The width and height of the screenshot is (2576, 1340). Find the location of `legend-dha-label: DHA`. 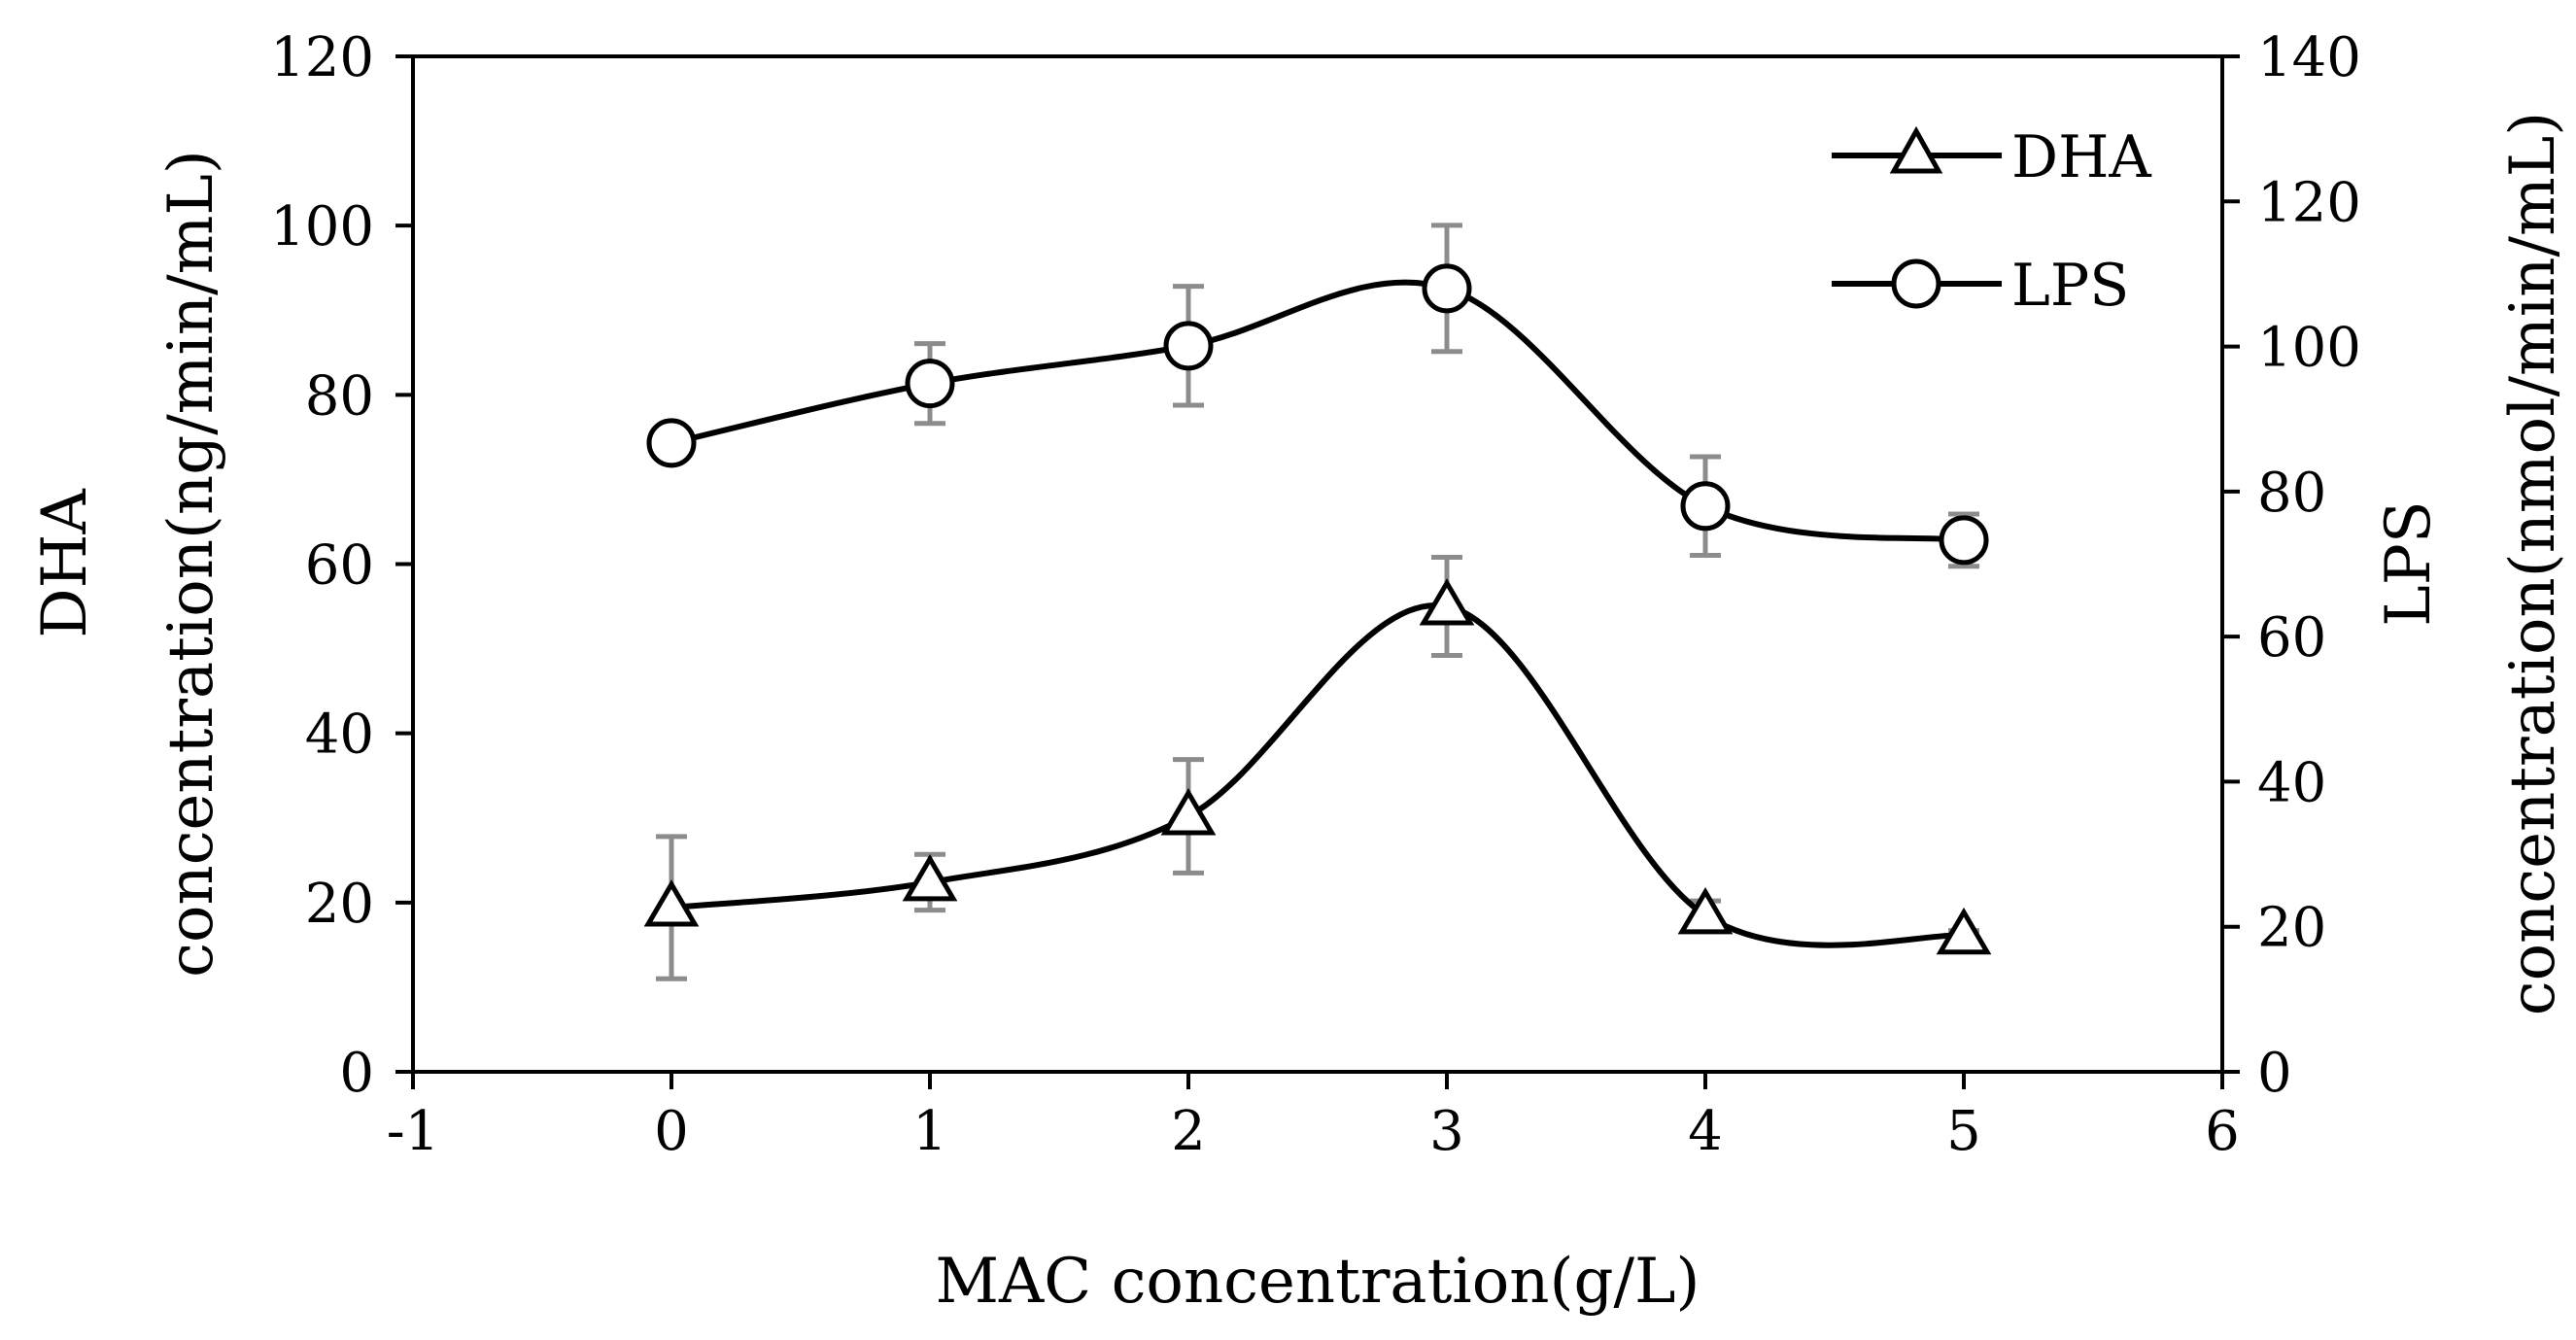

legend-dha-label: DHA is located at coordinates (2081, 157).